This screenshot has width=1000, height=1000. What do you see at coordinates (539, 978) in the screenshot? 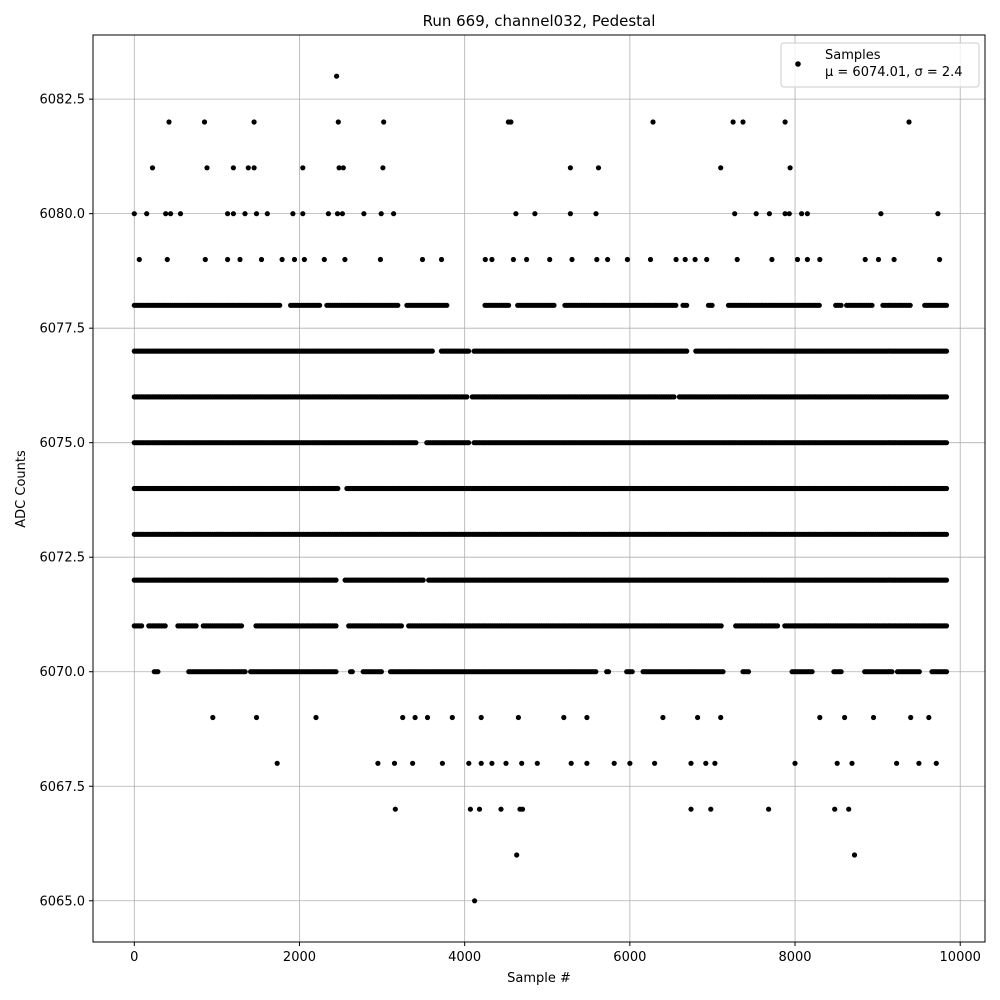
I see `x-axis-label: Sample #` at bounding box center [539, 978].